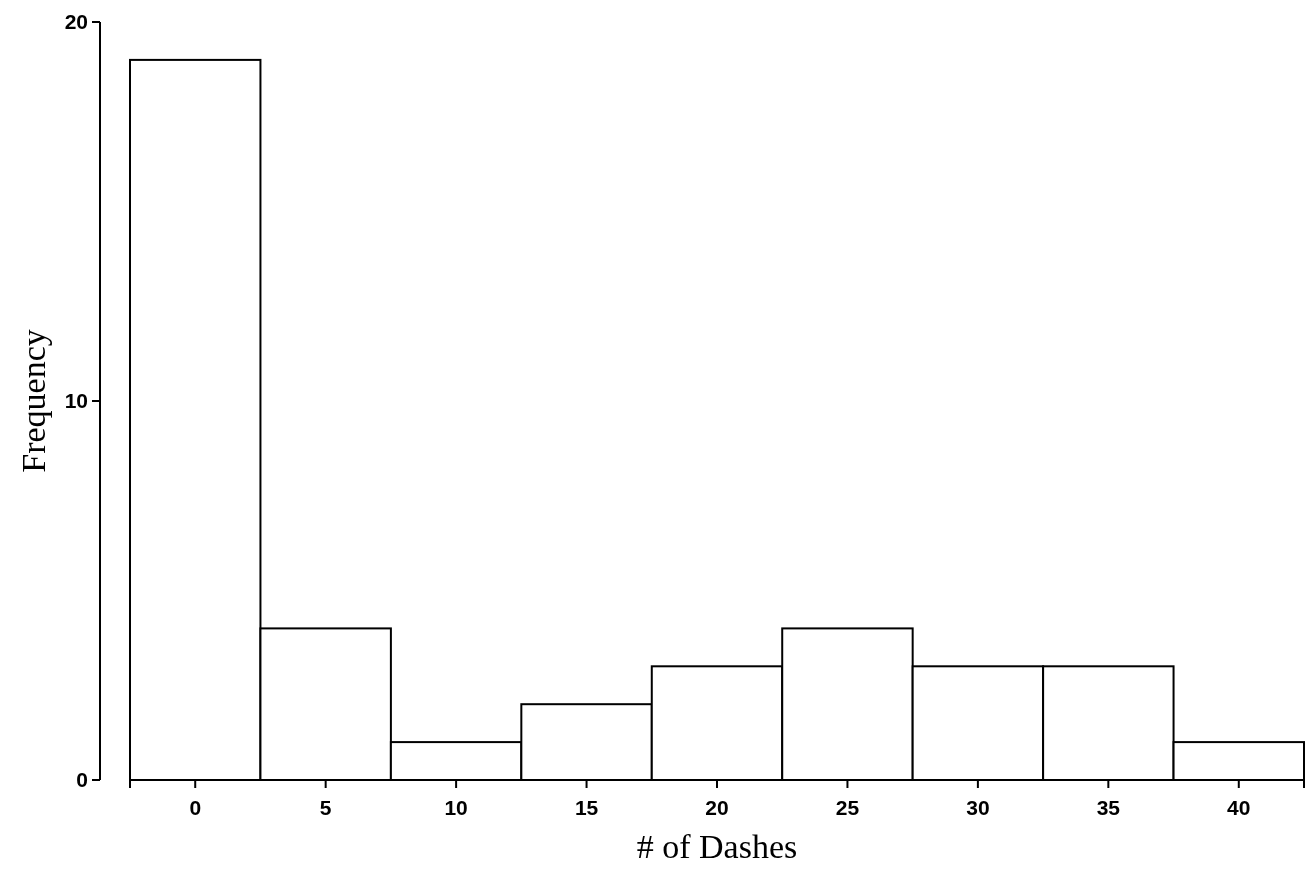 The width and height of the screenshot is (1309, 878). I want to click on x-tick-label: 20, so click(717, 807).